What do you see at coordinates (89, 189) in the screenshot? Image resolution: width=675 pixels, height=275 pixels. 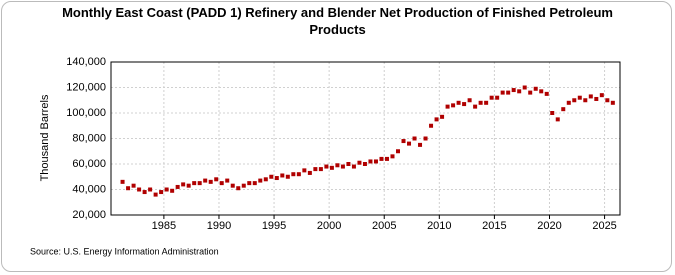 I see `y-tick-label: 40,000` at bounding box center [89, 189].